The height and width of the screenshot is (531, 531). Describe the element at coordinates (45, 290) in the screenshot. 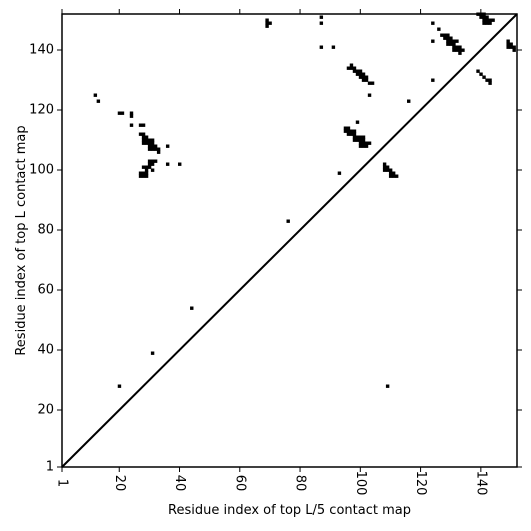

I see `y-tick-label: 60` at that location.